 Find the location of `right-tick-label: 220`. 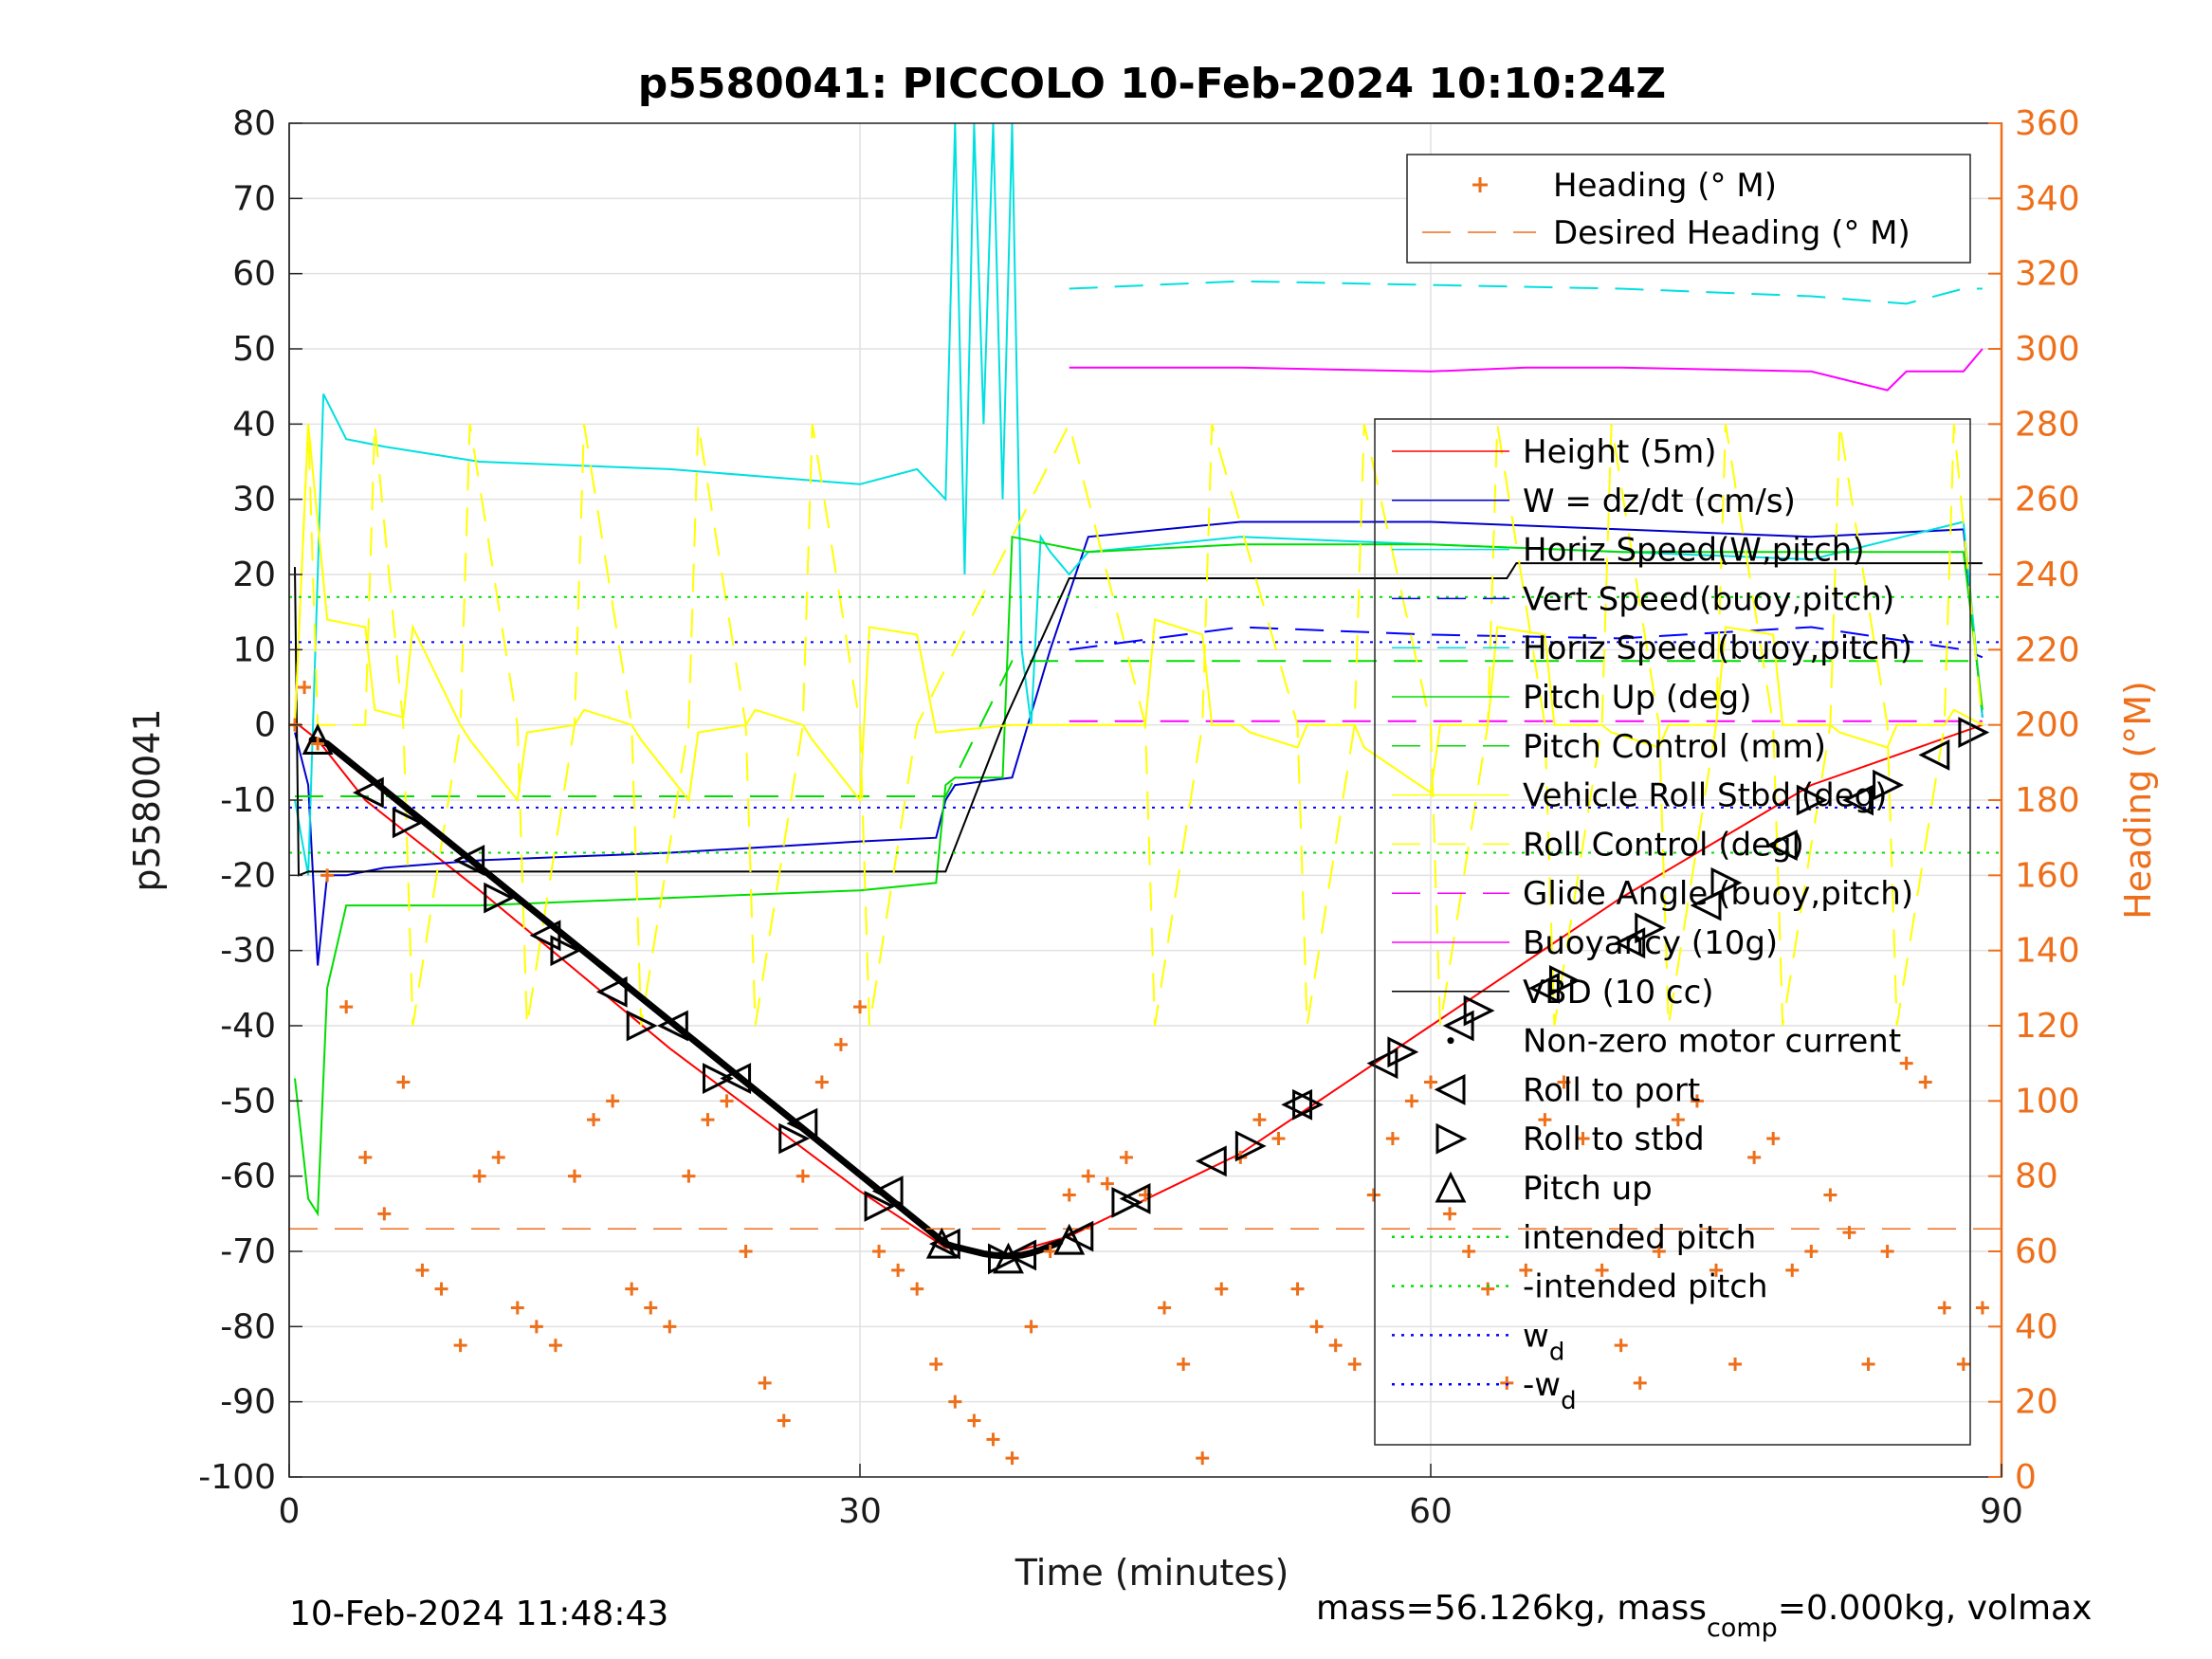

right-tick-label: 220 is located at coordinates (2047, 649).